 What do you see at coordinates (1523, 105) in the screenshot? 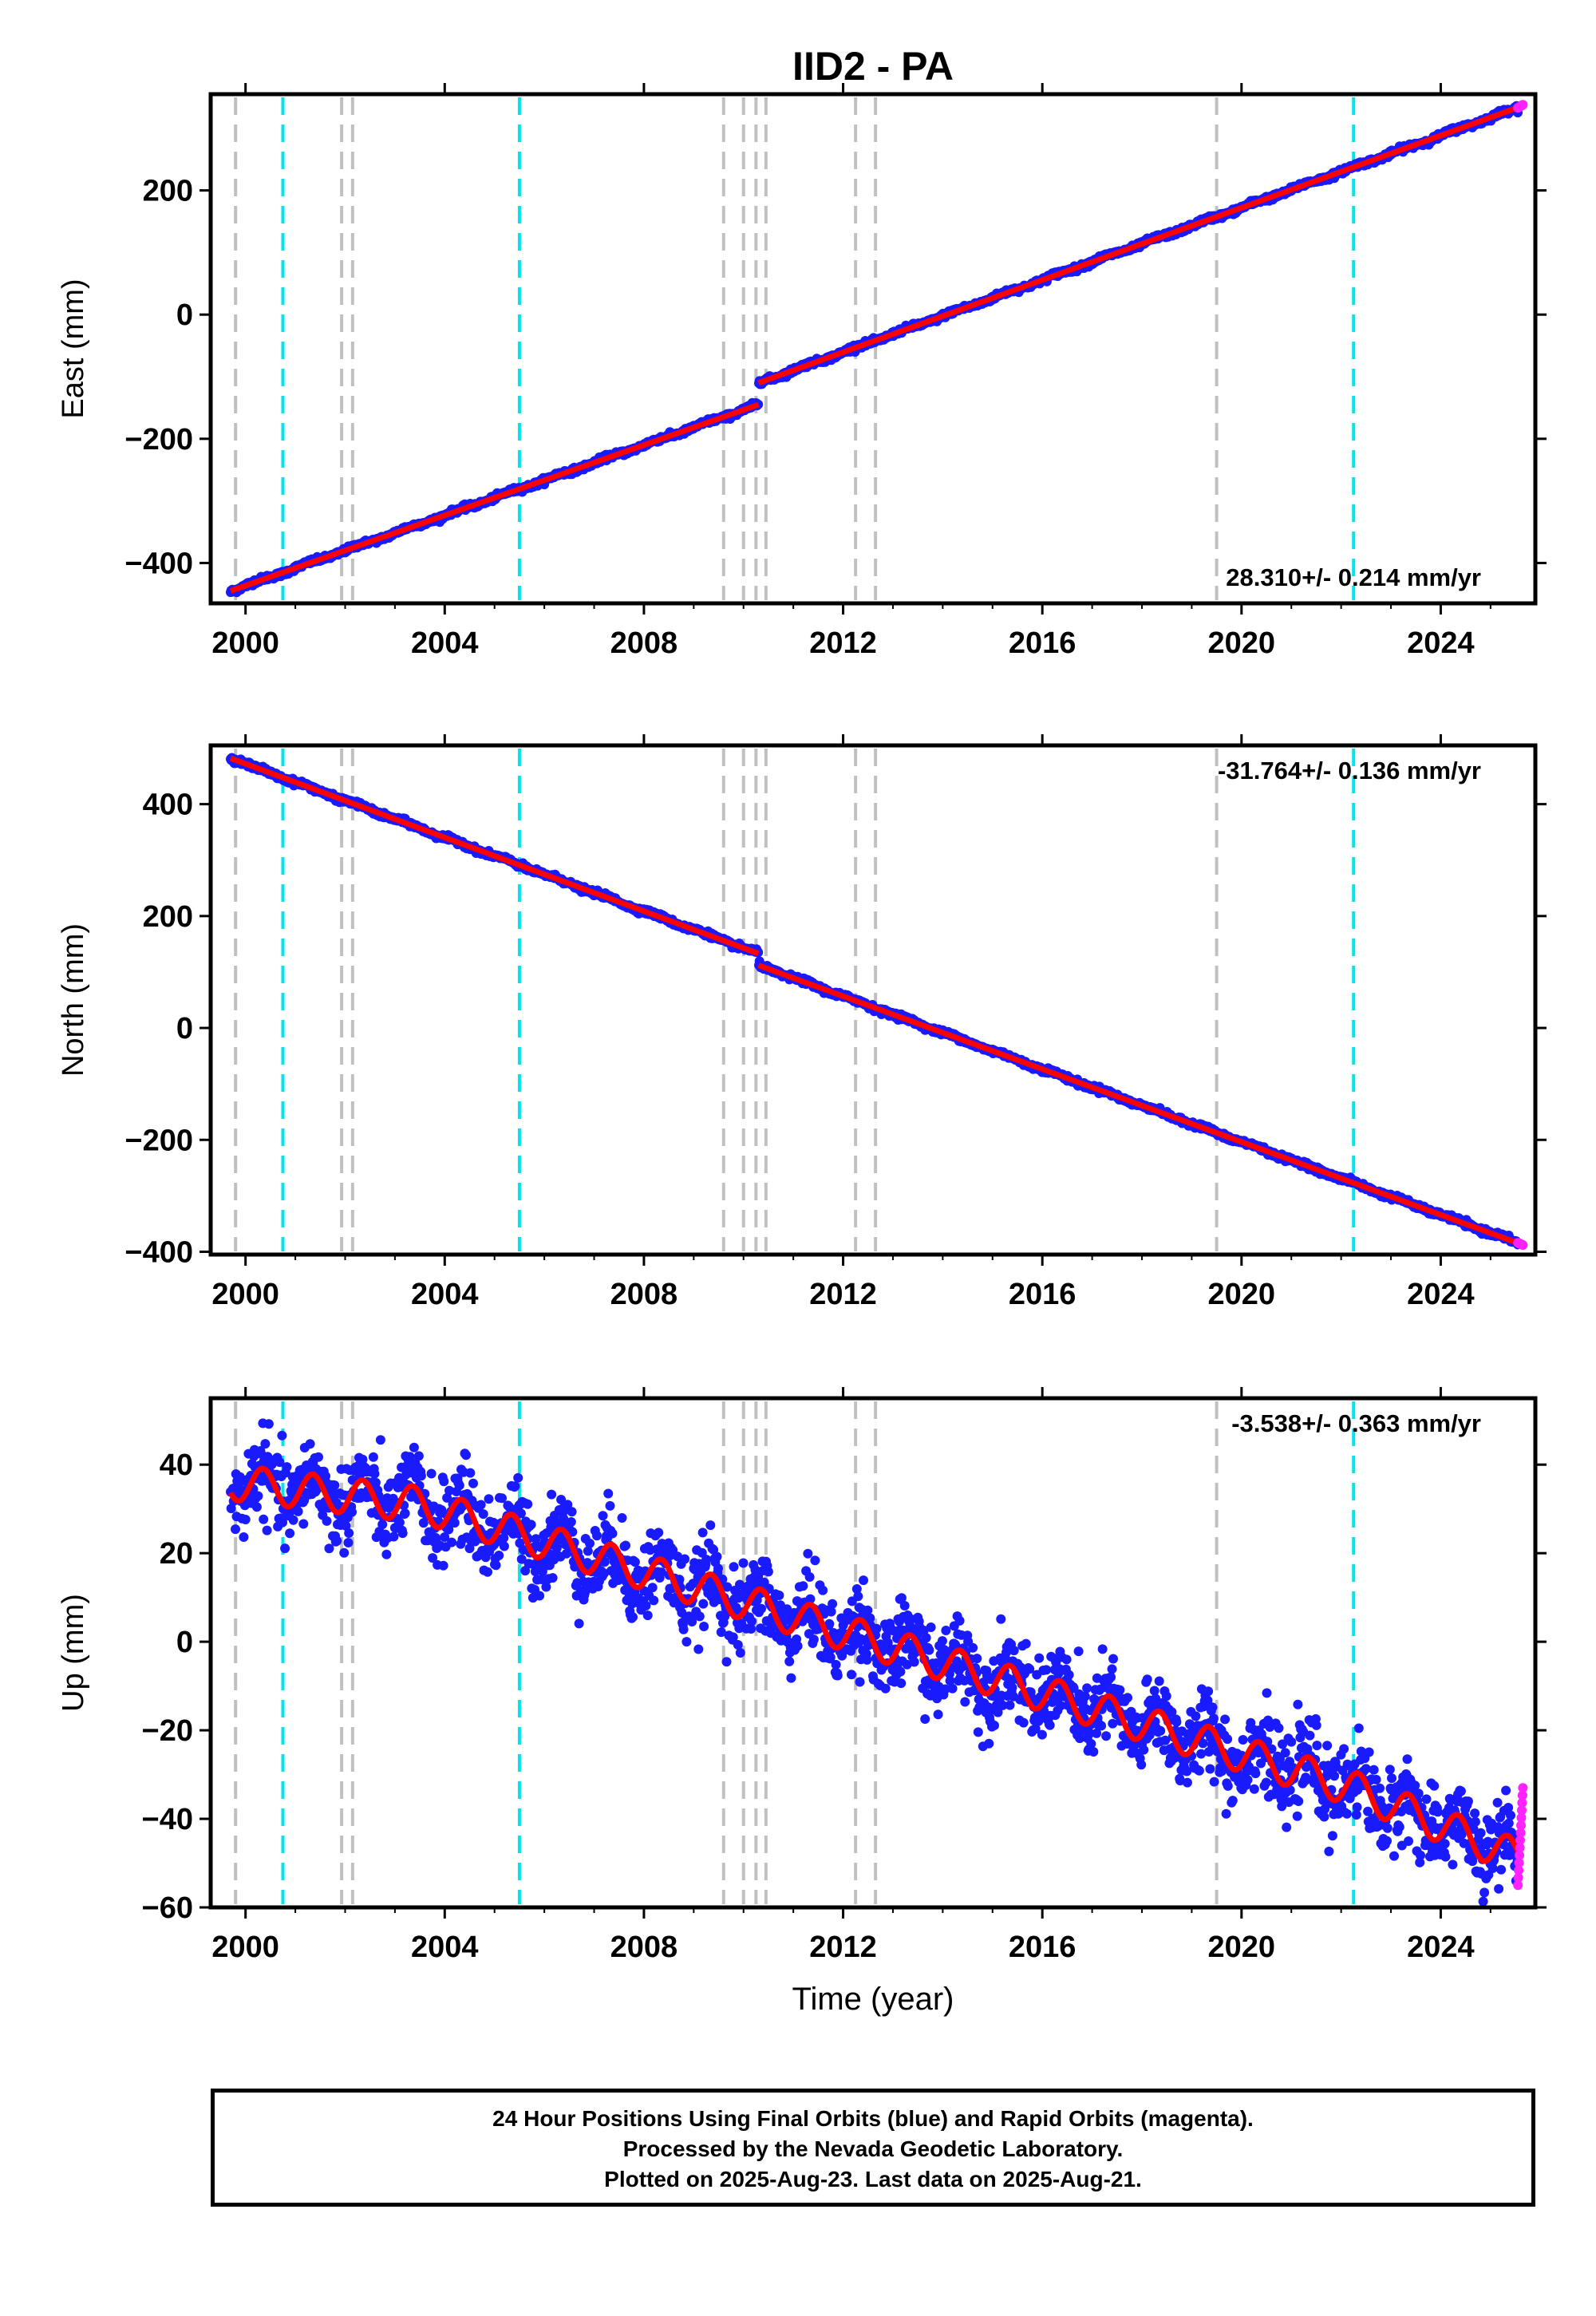
I see `east-rapid-orbit-point` at bounding box center [1523, 105].